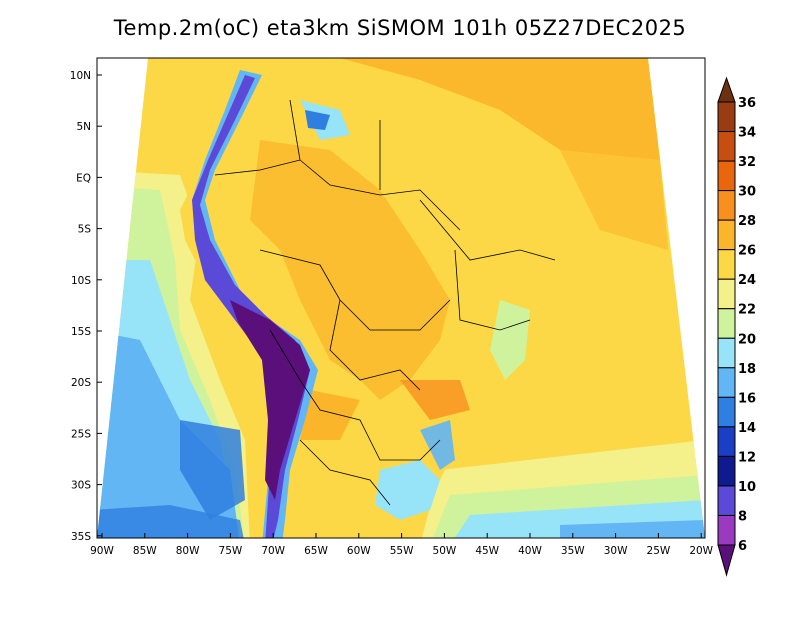 The image size is (800, 618). I want to click on lon-tick-label: 35W, so click(573, 551).